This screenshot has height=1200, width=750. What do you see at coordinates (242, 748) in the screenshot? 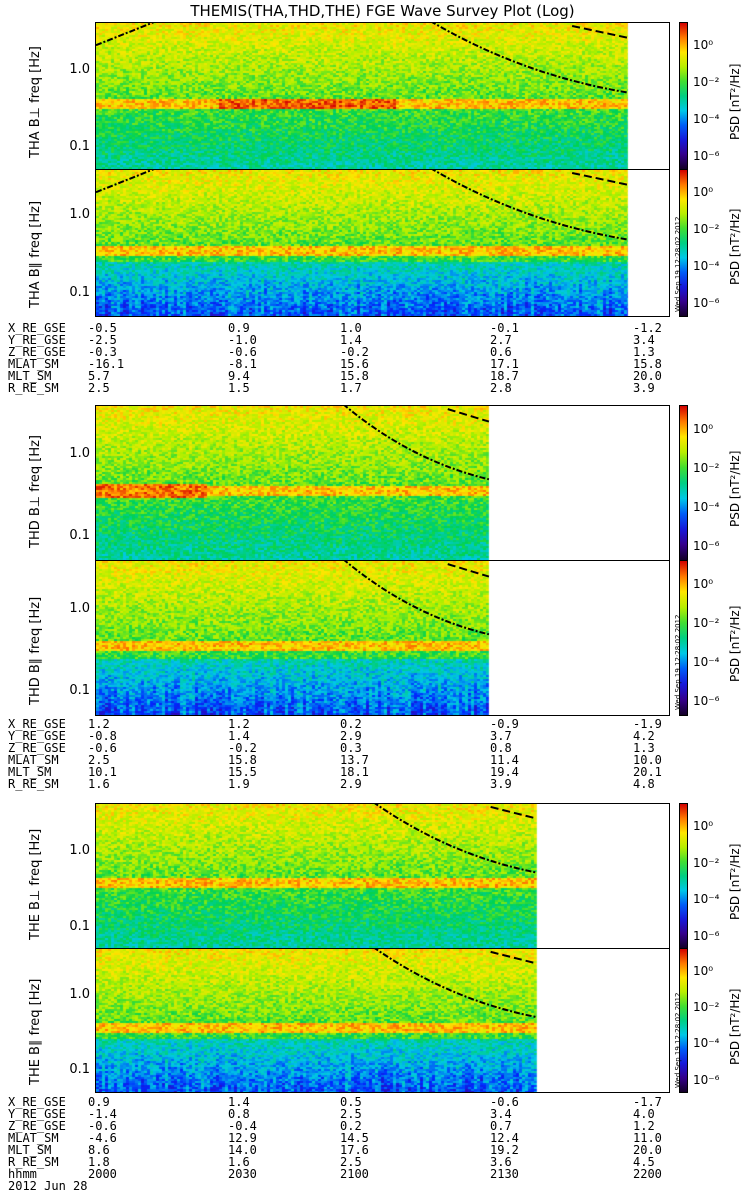
I see `ephemeris-value: -0.2` at bounding box center [242, 748].